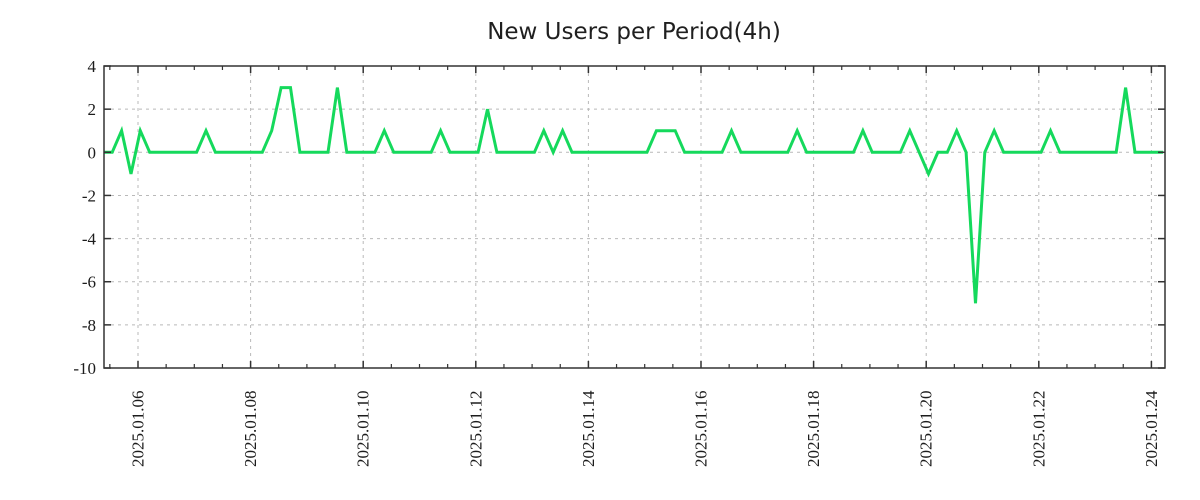 The image size is (1200, 500). What do you see at coordinates (92, 152) in the screenshot?
I see `y-tick-label: 0` at bounding box center [92, 152].